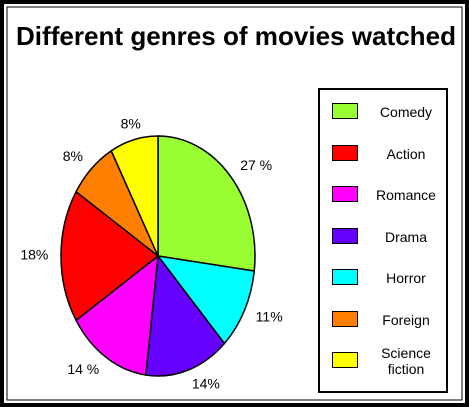  Describe the element at coordinates (406, 319) in the screenshot. I see `legend-label: Foreign` at that location.